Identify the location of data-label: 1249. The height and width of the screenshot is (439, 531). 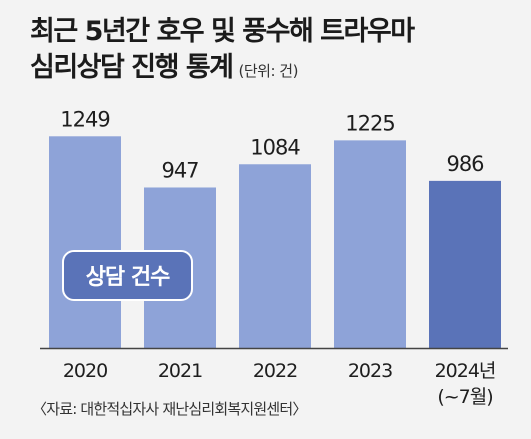
(84, 119).